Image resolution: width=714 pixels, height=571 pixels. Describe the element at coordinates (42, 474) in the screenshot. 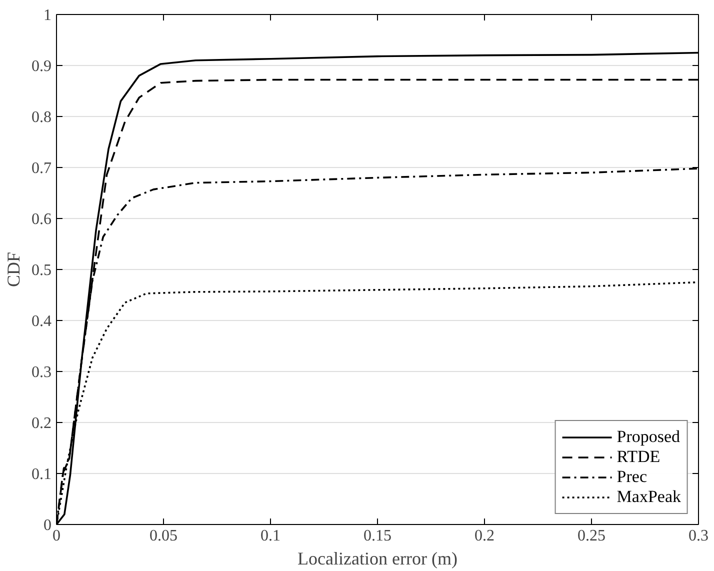

I see `y-tick-label: 0.1` at that location.